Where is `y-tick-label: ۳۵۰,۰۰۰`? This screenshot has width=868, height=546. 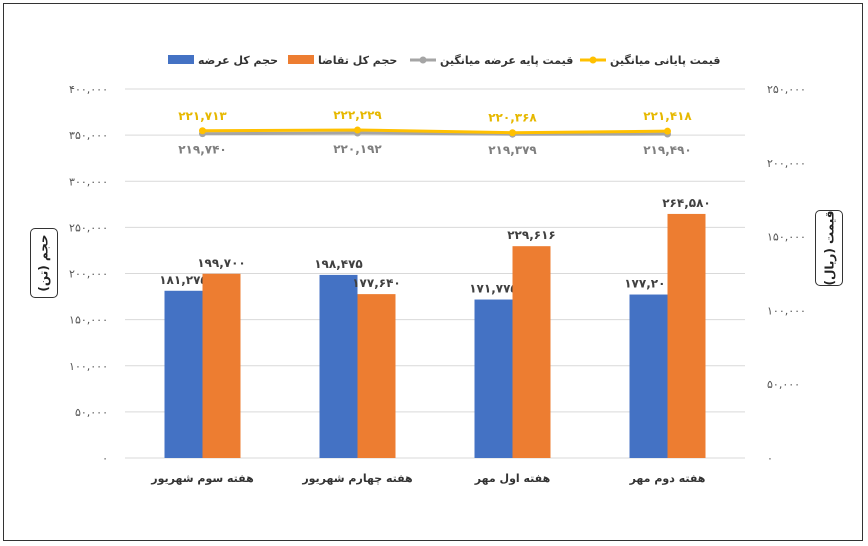 y-tick-label: ۳۵۰,۰۰۰ is located at coordinates (88, 135).